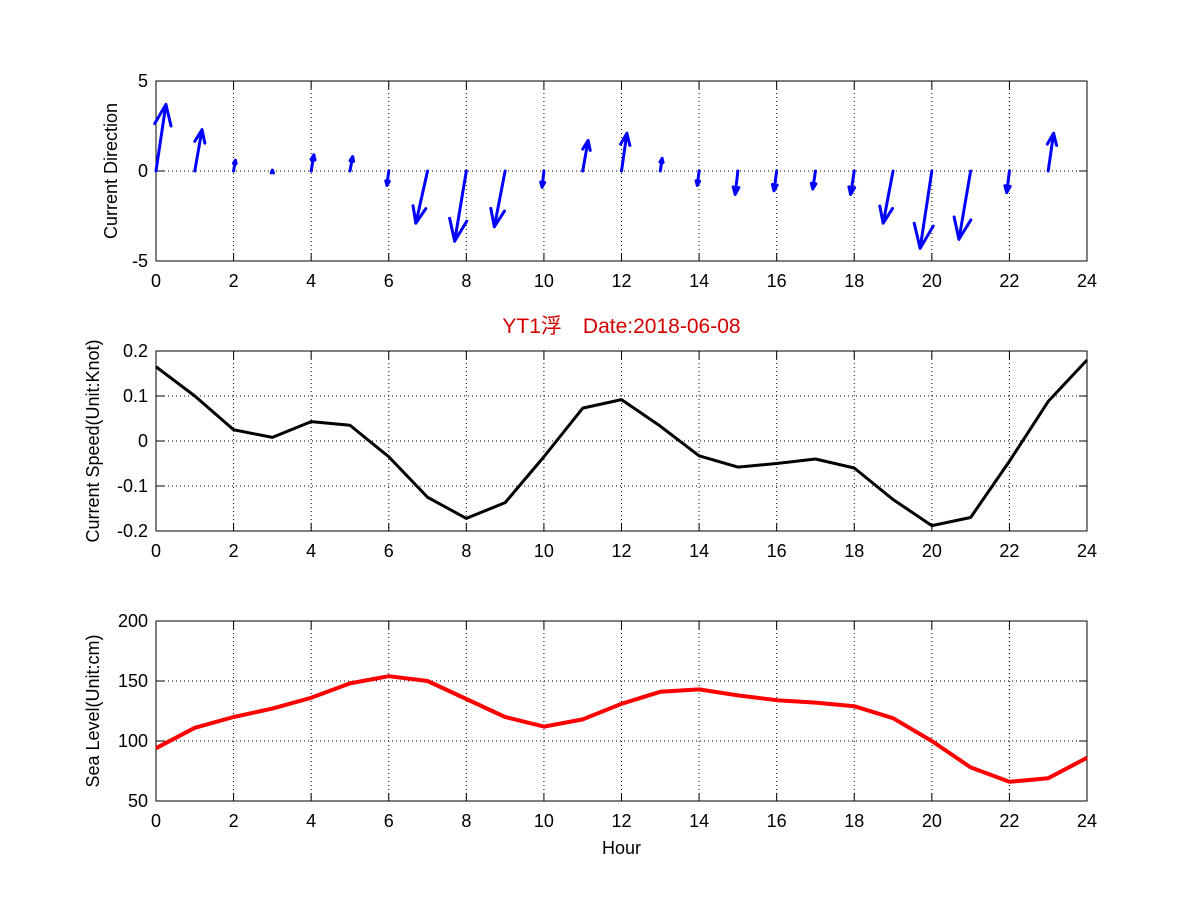 Image resolution: width=1201 pixels, height=906 pixels. I want to click on chart-title: YT1浮 Date:2018-06-08, so click(621, 326).